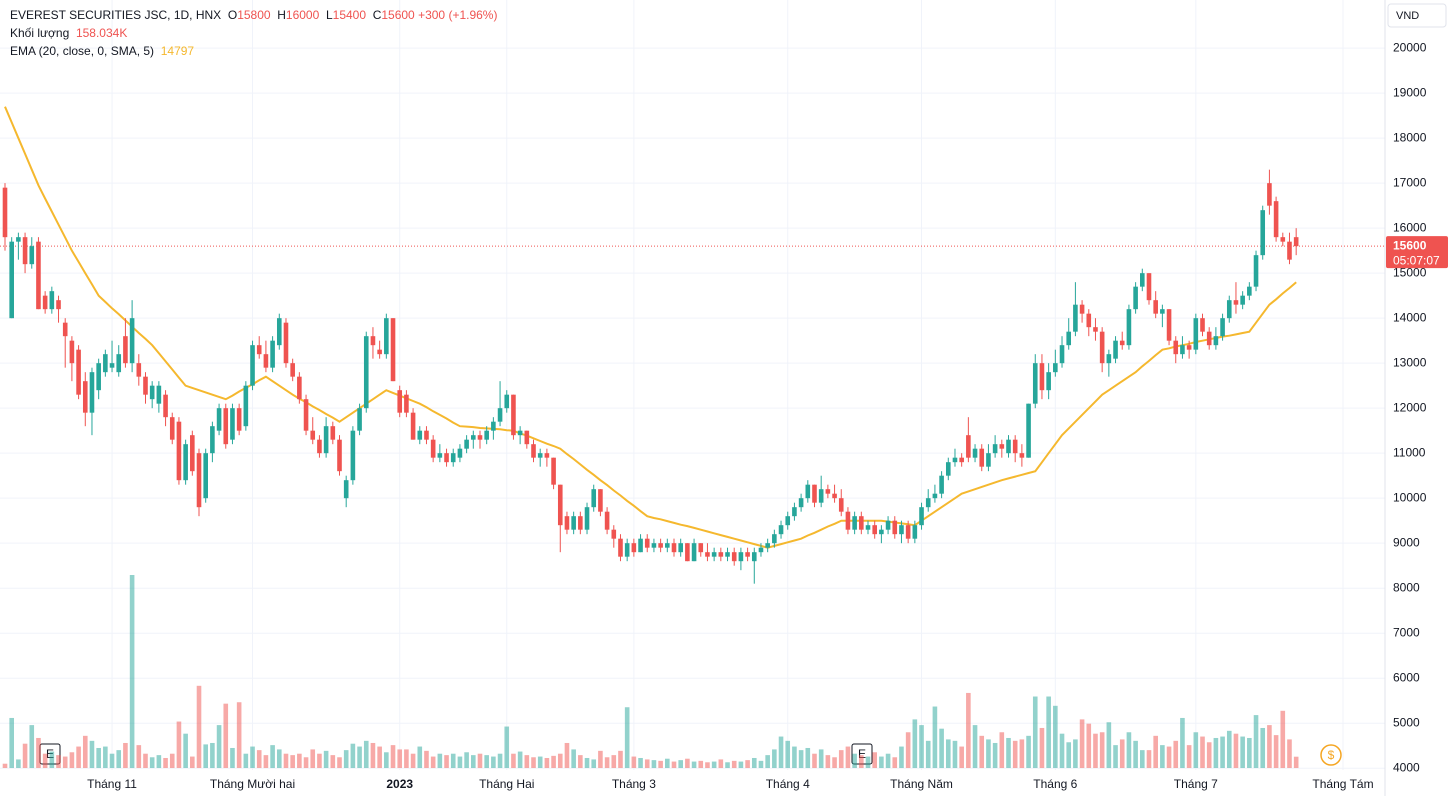  I want to click on ema-value: 14797, so click(177, 51).